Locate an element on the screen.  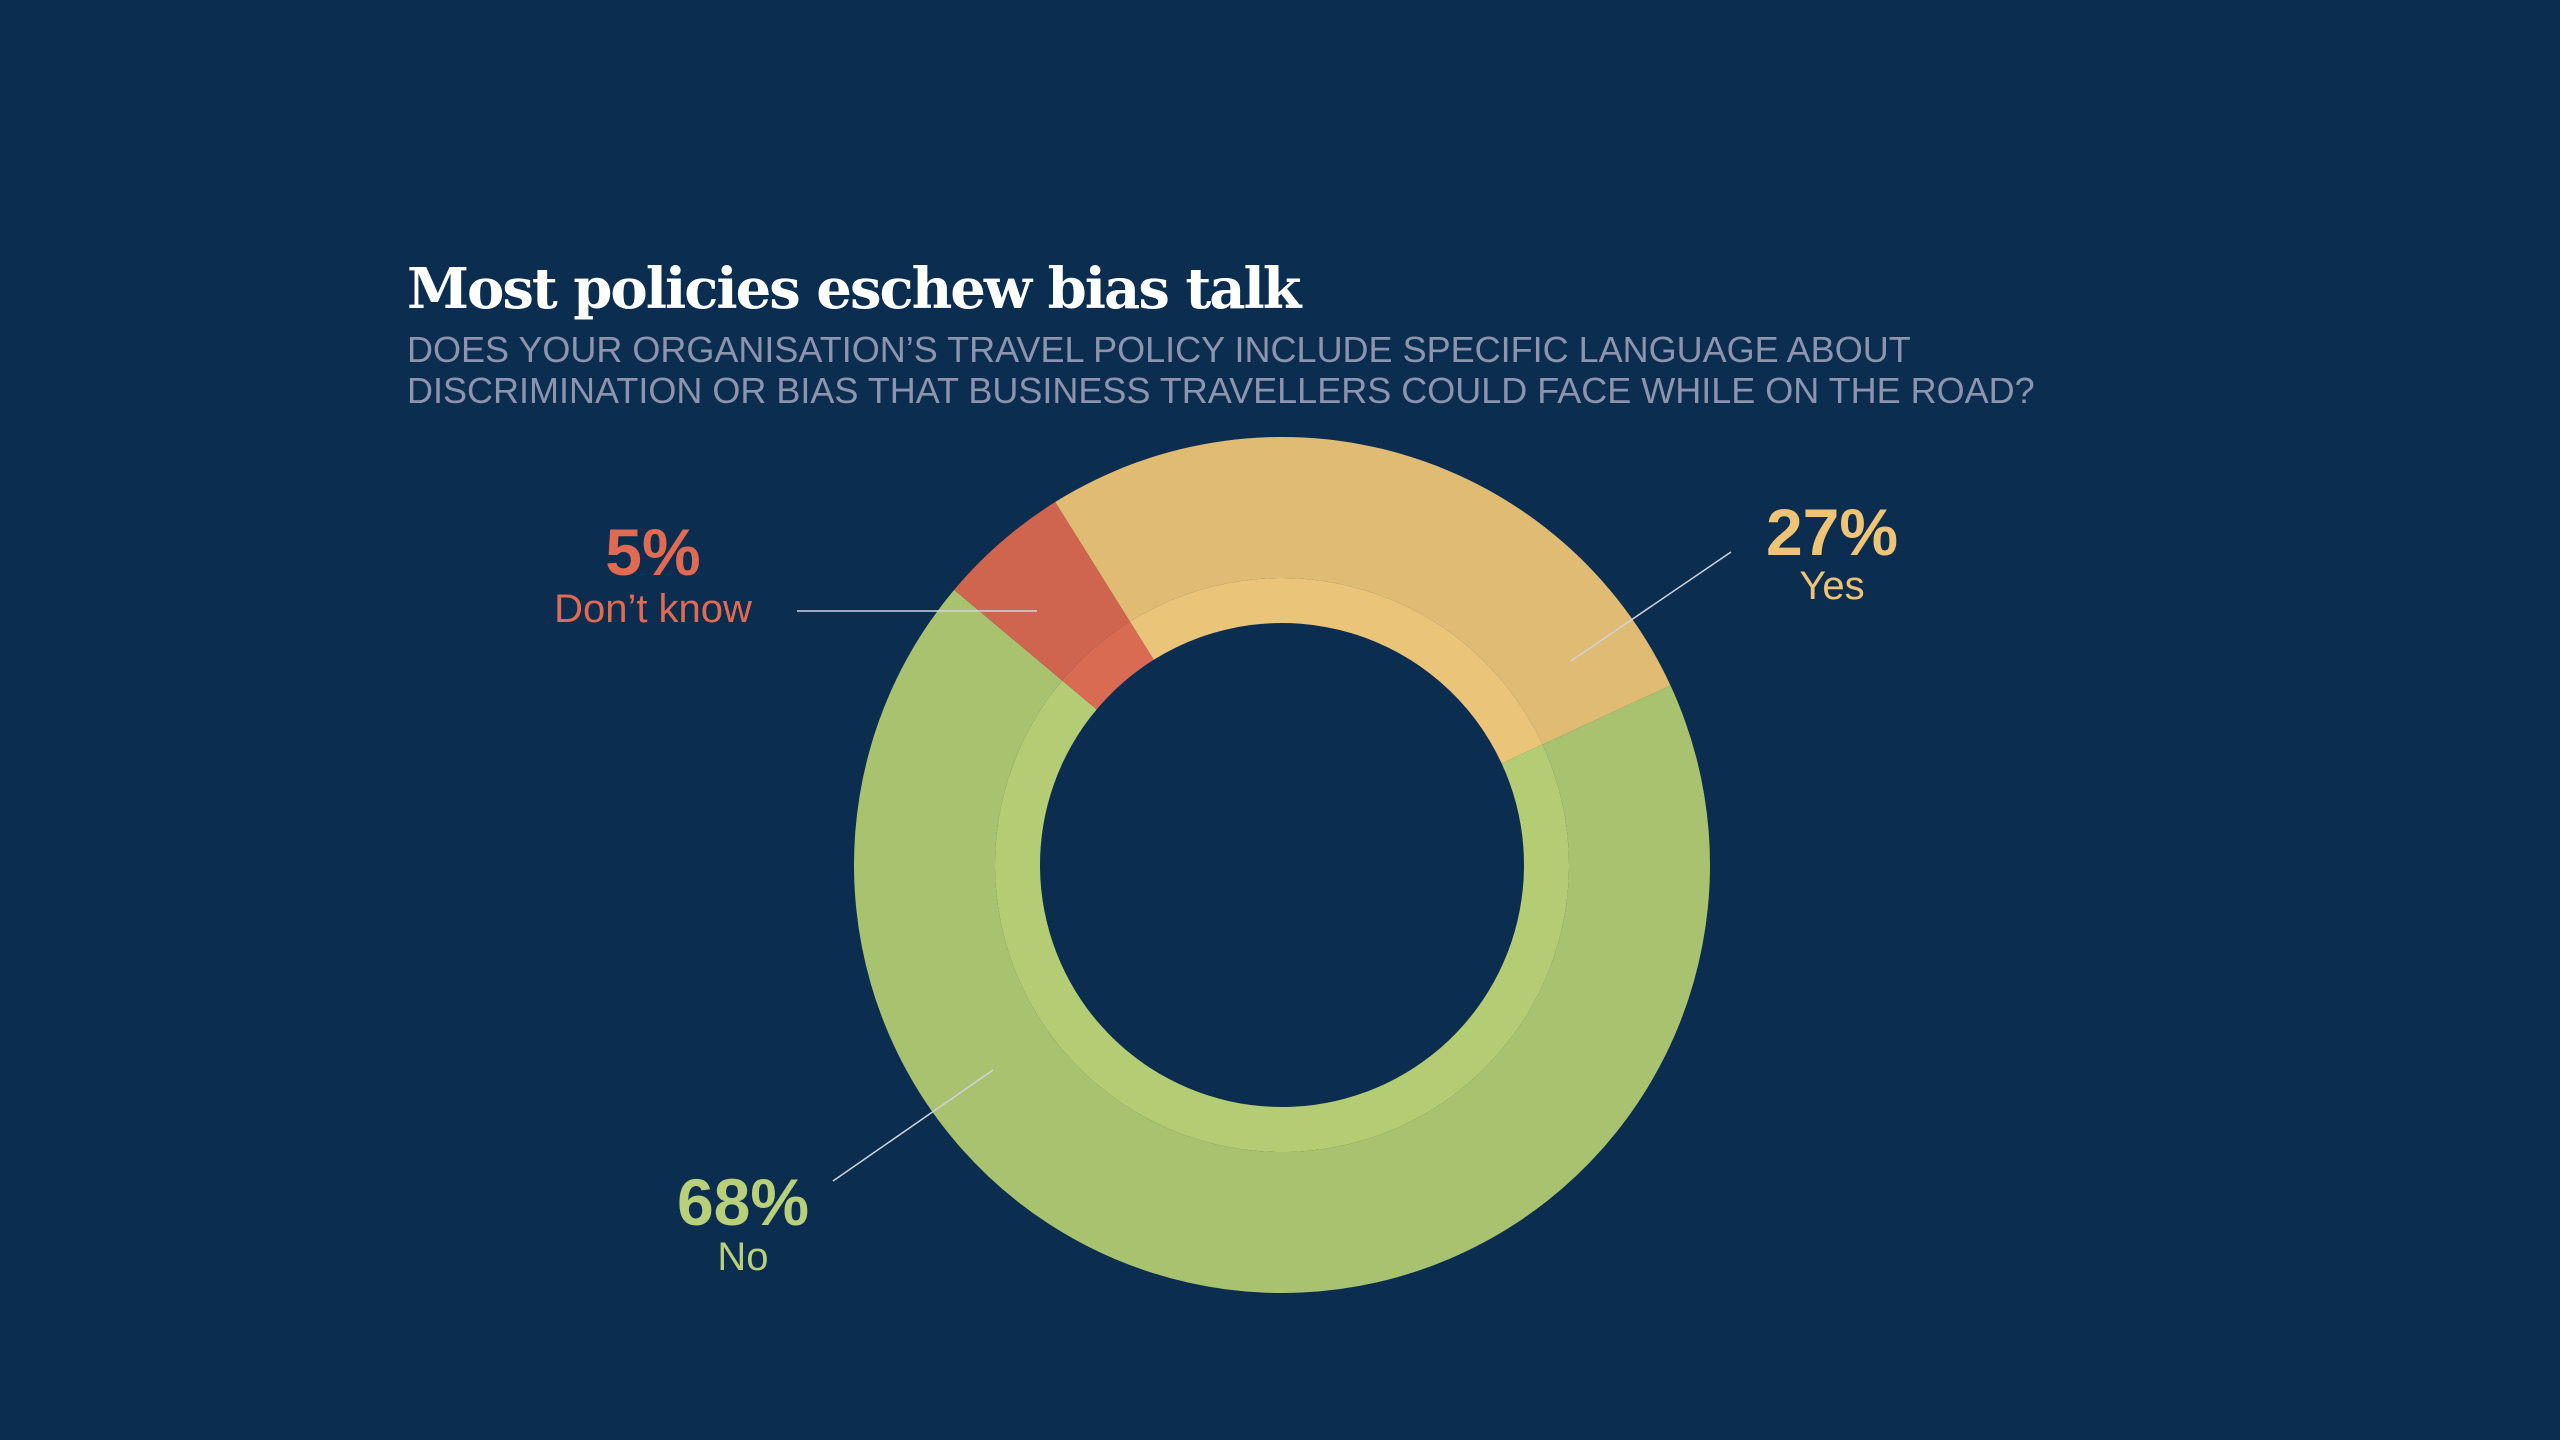
data-label-dontknow-name: Don’t know is located at coordinates (653, 609).